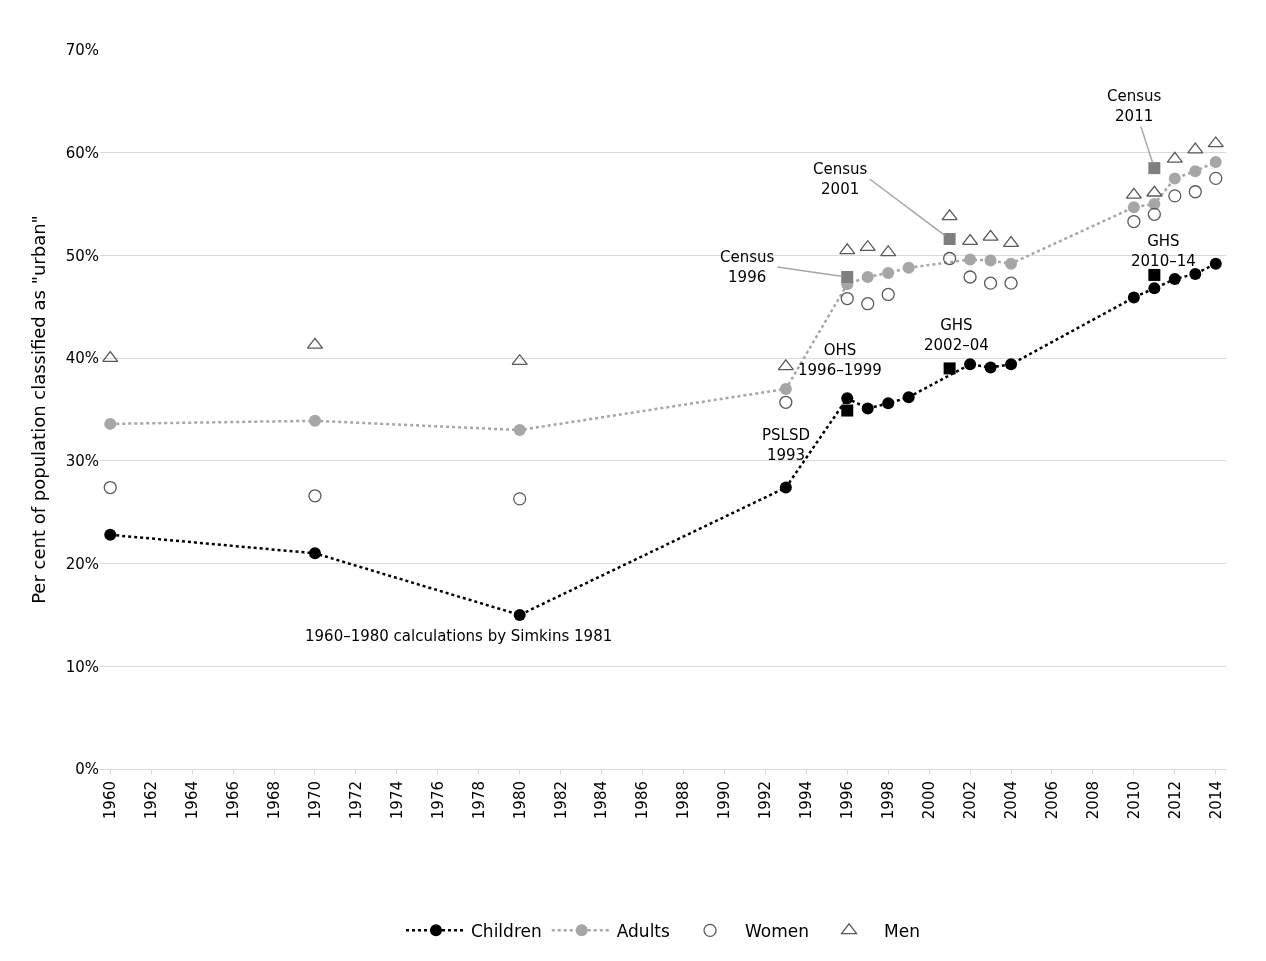  What do you see at coordinates (888, 800) in the screenshot?
I see `x-tick-label: 1998` at bounding box center [888, 800].